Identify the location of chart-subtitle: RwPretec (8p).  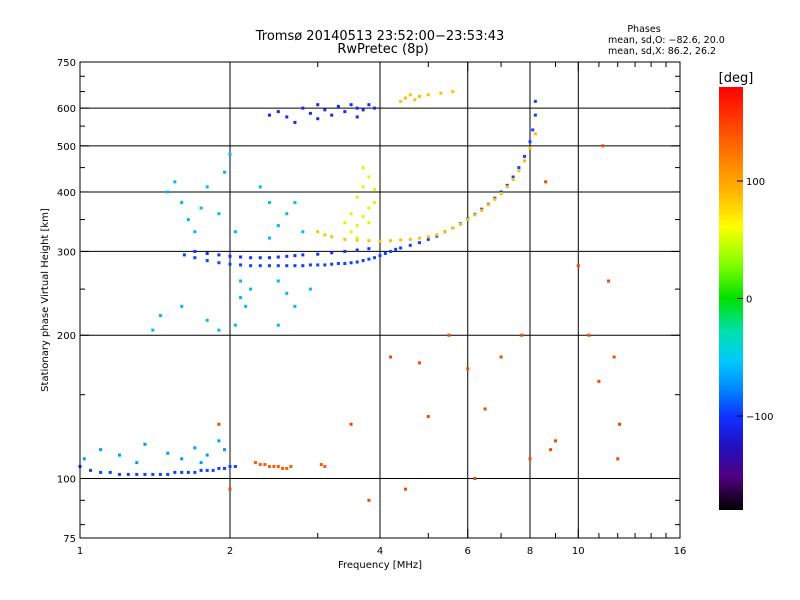
(382, 49).